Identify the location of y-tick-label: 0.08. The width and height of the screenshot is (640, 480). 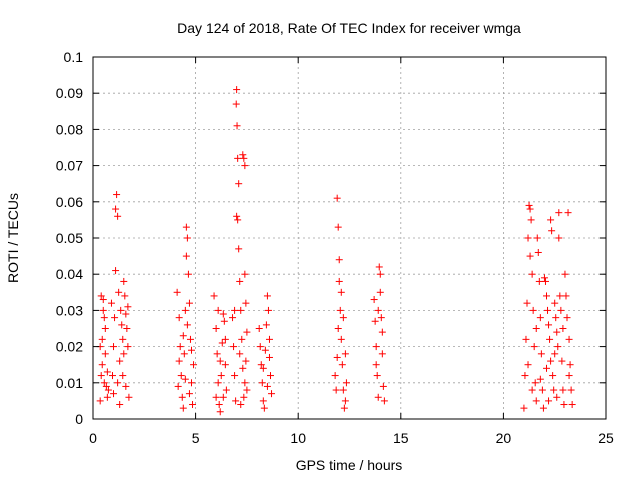
(69, 129).